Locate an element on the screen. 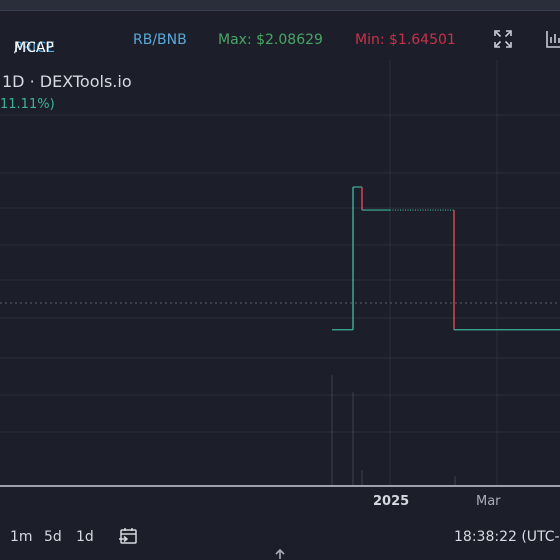  mcap-label: MCAP is located at coordinates (34, 48).